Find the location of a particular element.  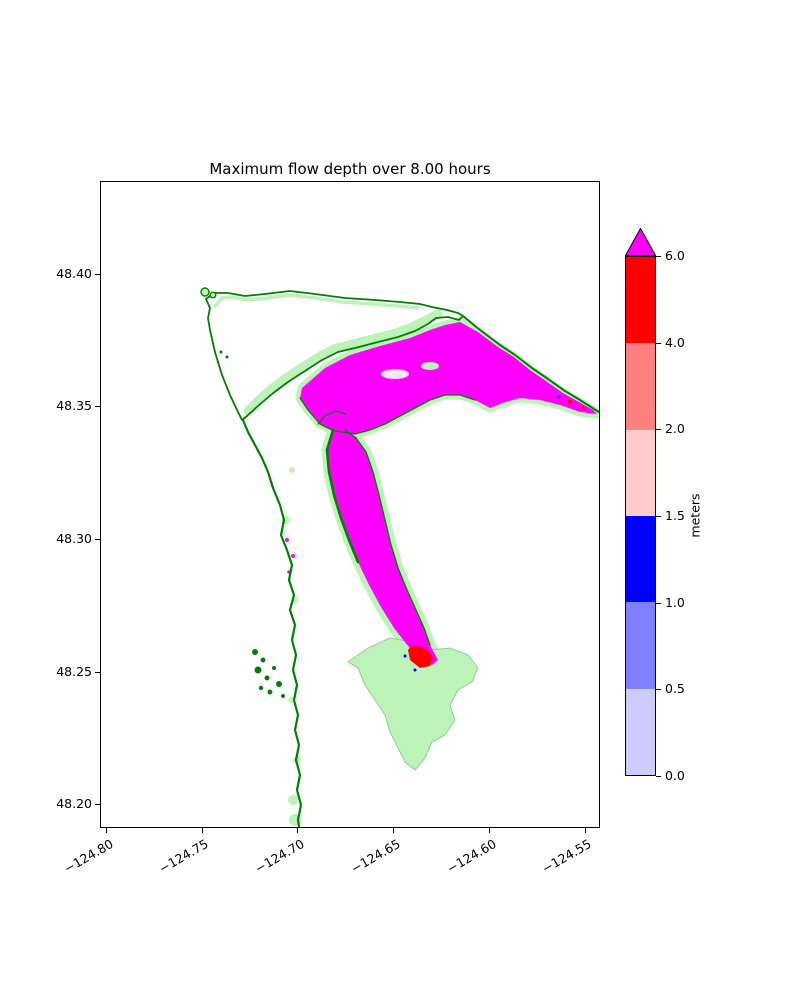

colorbar-over-arrow is located at coordinates (640, 242).